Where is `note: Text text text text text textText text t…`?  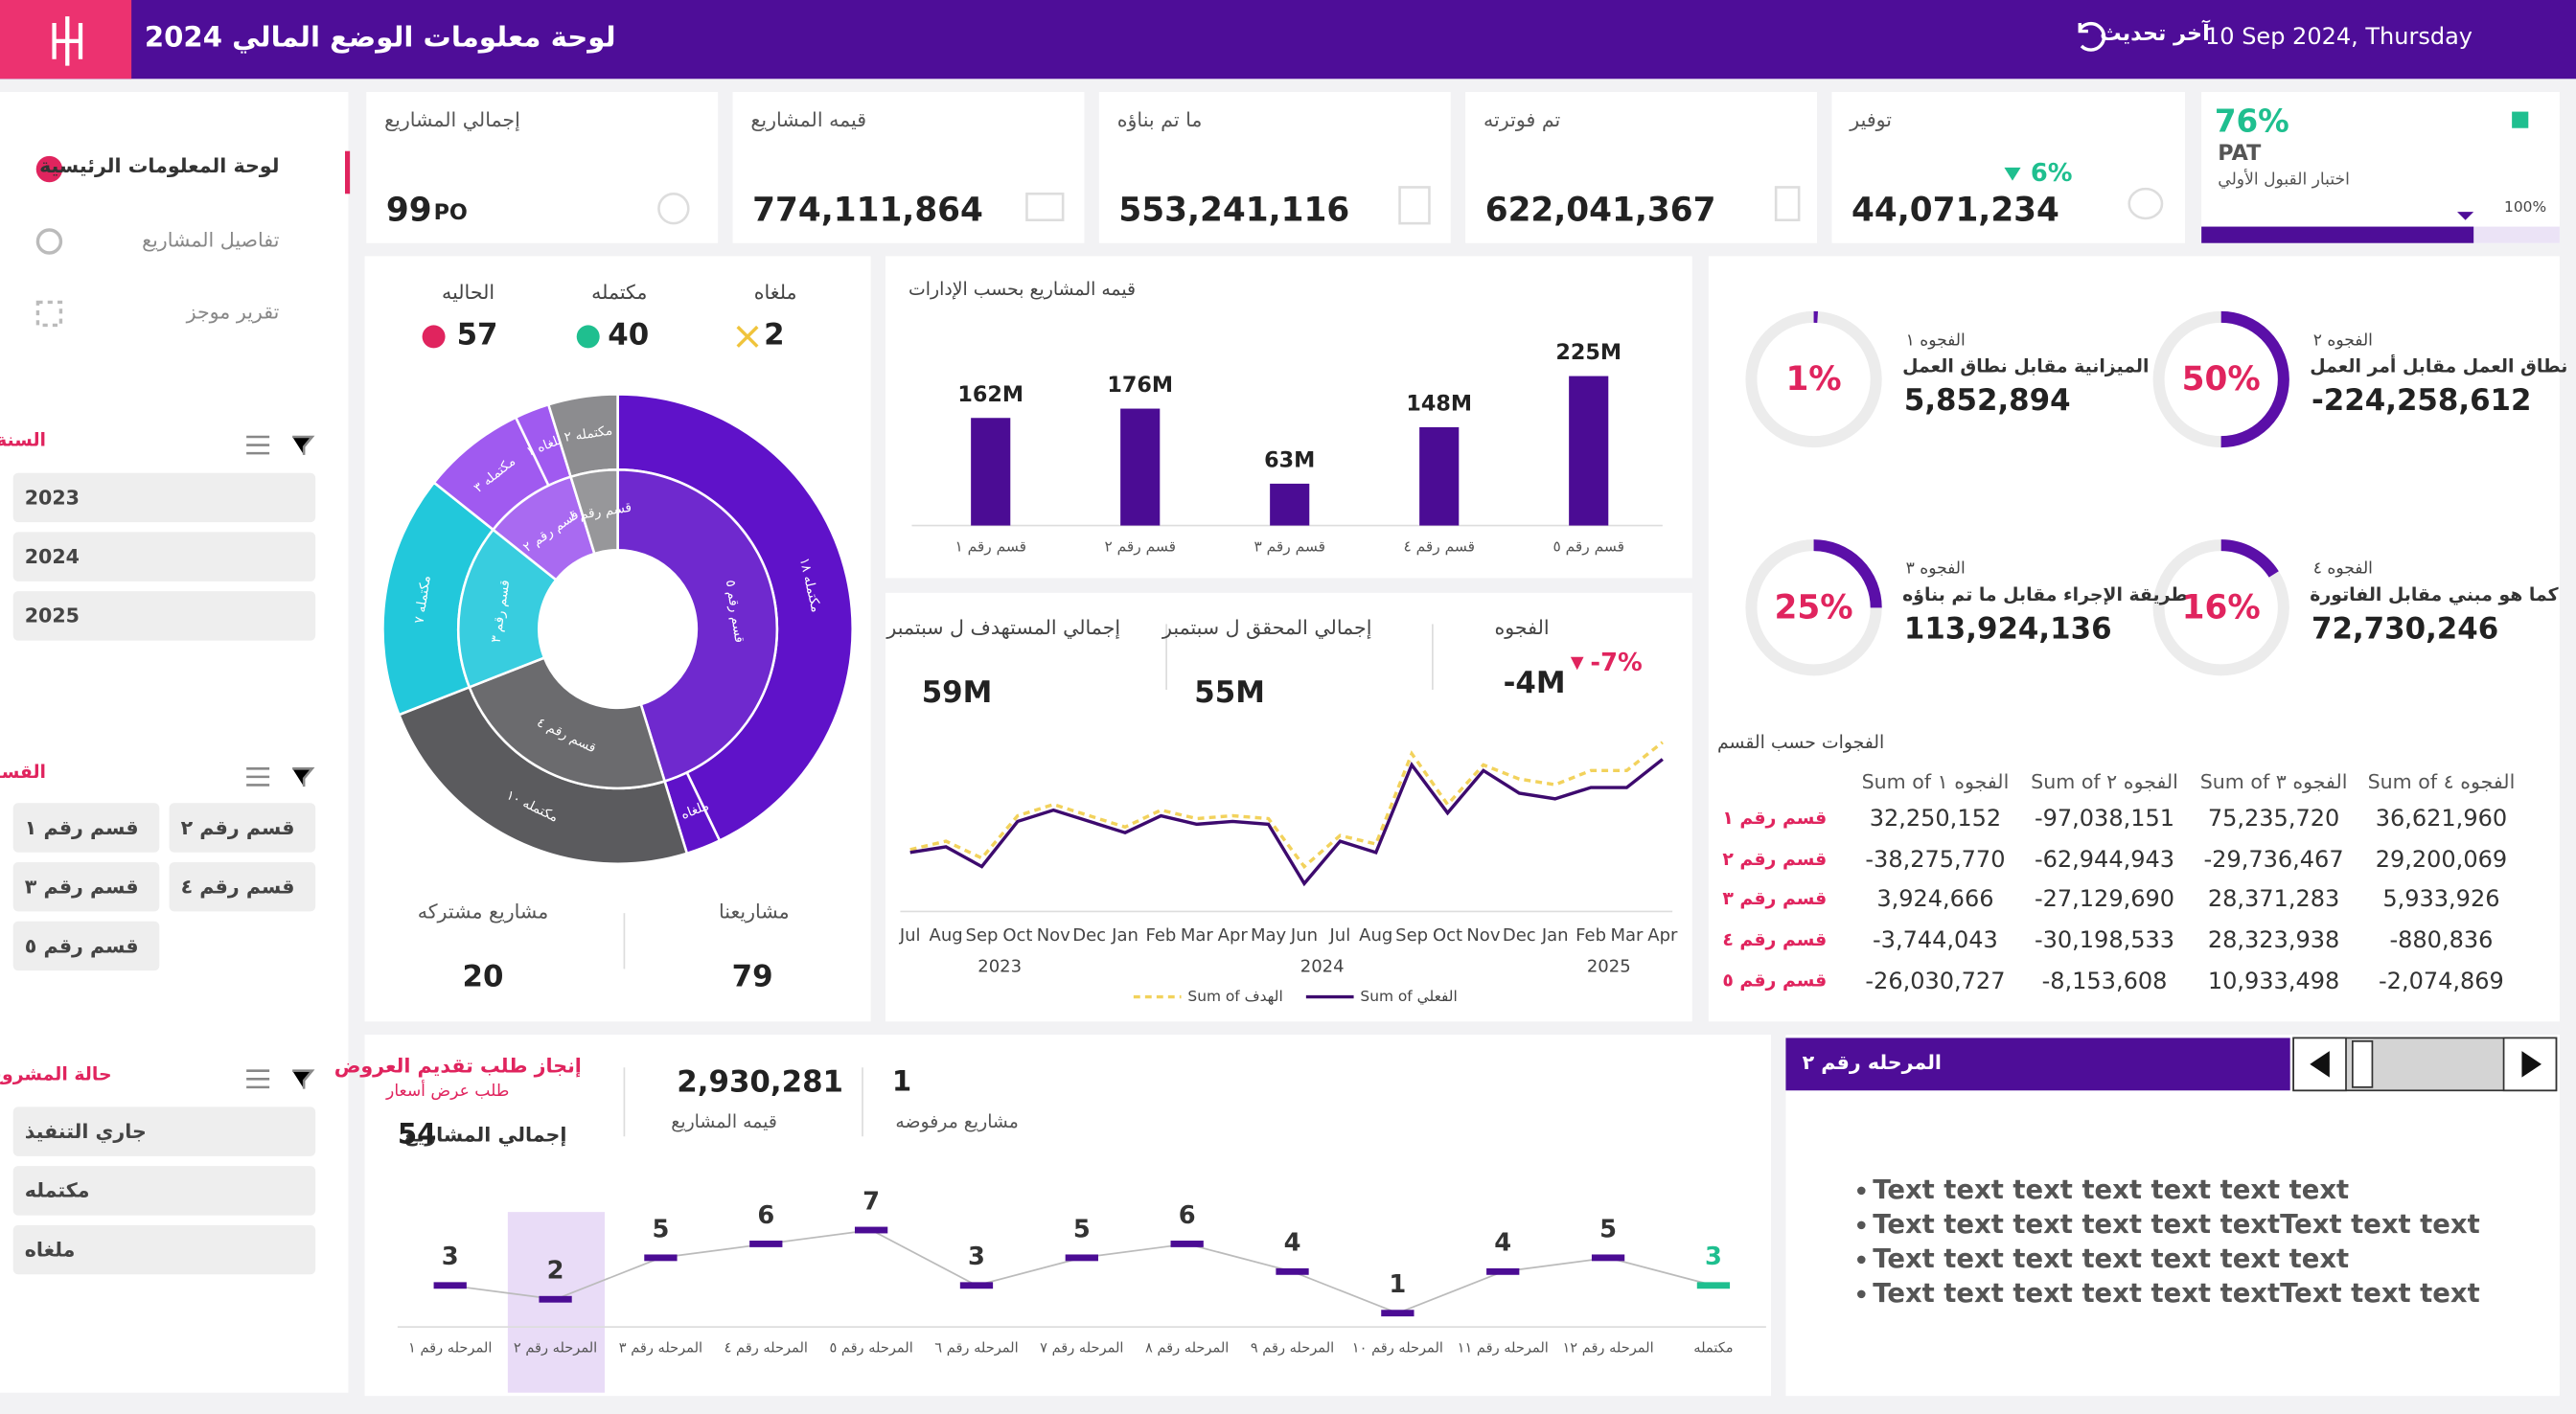 note: Text text text text text textText text t… is located at coordinates (2176, 1224).